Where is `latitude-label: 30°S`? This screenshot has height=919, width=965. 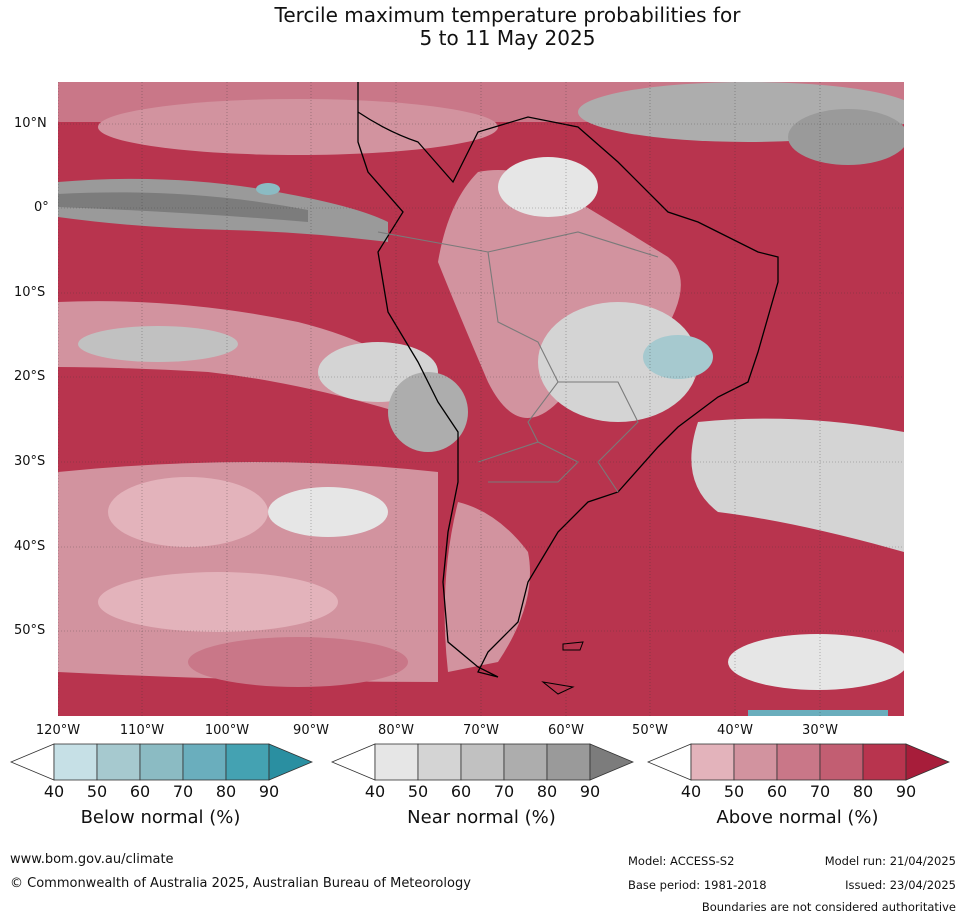 latitude-label: 30°S is located at coordinates (30, 461).